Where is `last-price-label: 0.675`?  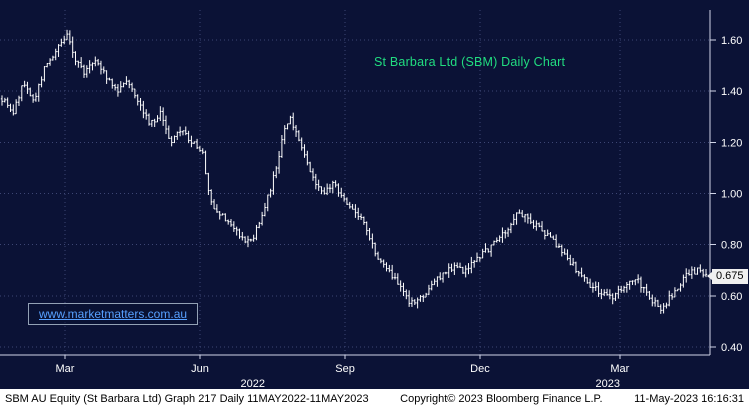 last-price-label: 0.675 is located at coordinates (727, 276).